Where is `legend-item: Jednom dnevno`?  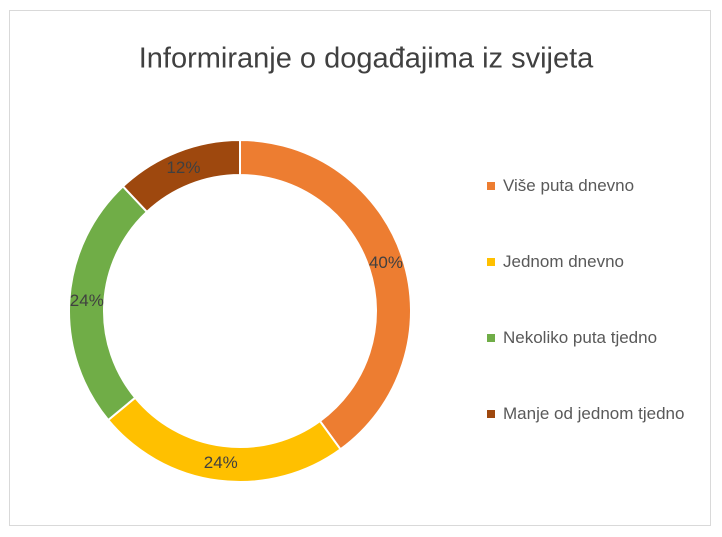 legend-item: Jednom dnevno is located at coordinates (597, 262).